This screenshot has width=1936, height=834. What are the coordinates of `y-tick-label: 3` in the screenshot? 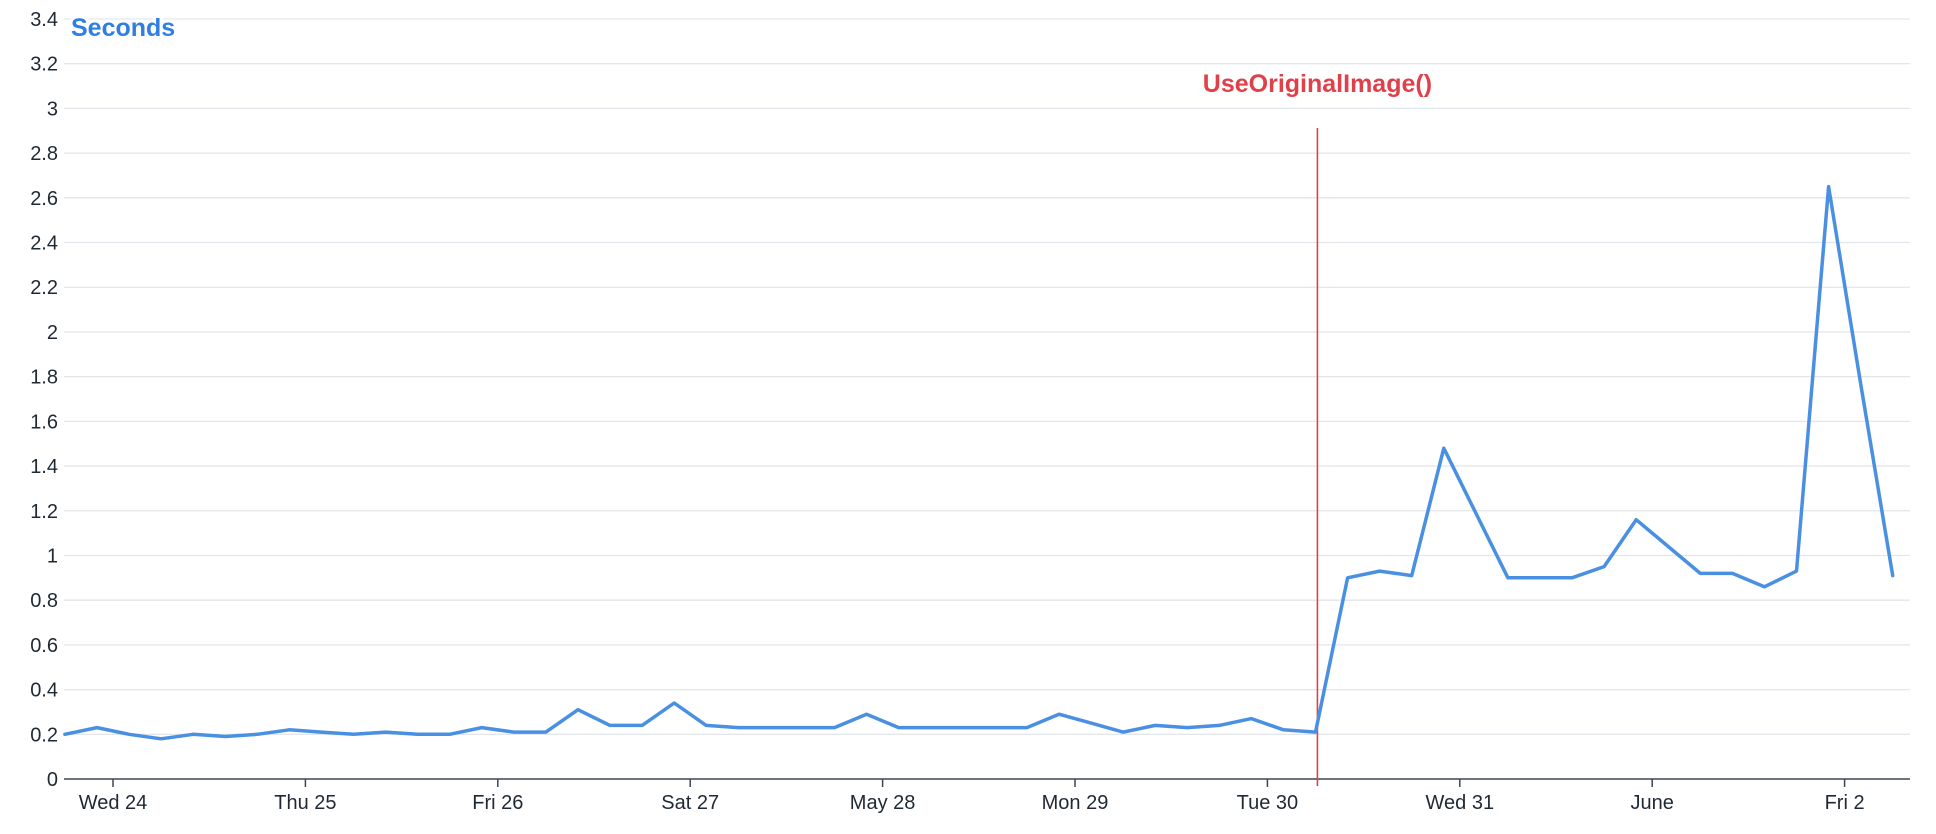 It's located at (52, 109).